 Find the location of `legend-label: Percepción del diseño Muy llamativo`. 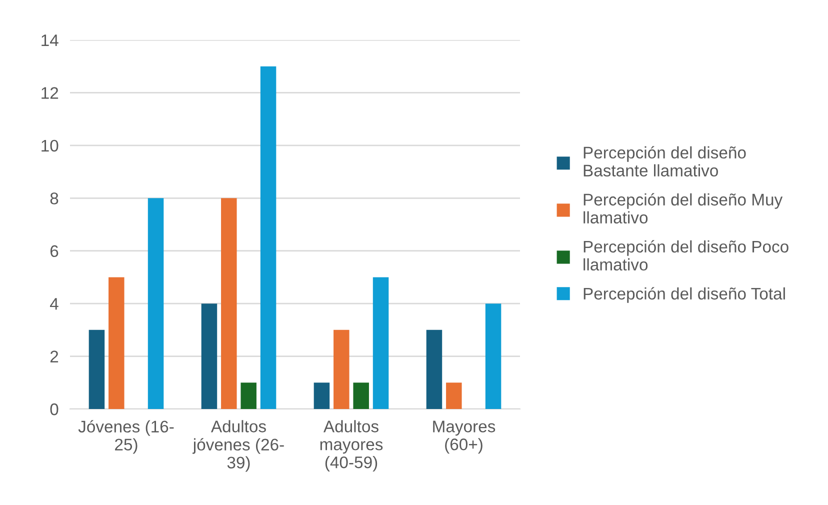

legend-label: Percepción del diseño Muy llamativo is located at coordinates (683, 208).